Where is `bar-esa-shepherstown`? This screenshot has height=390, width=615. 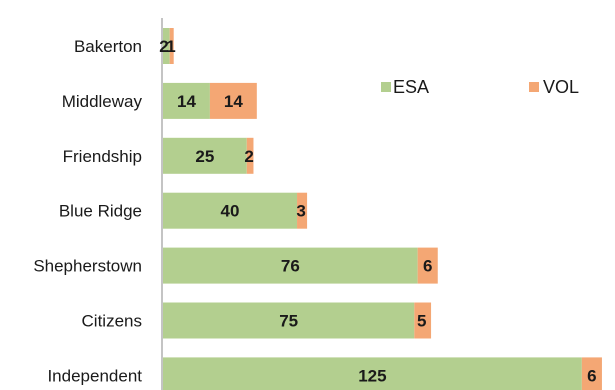
bar-esa-shepherstown is located at coordinates (290, 265).